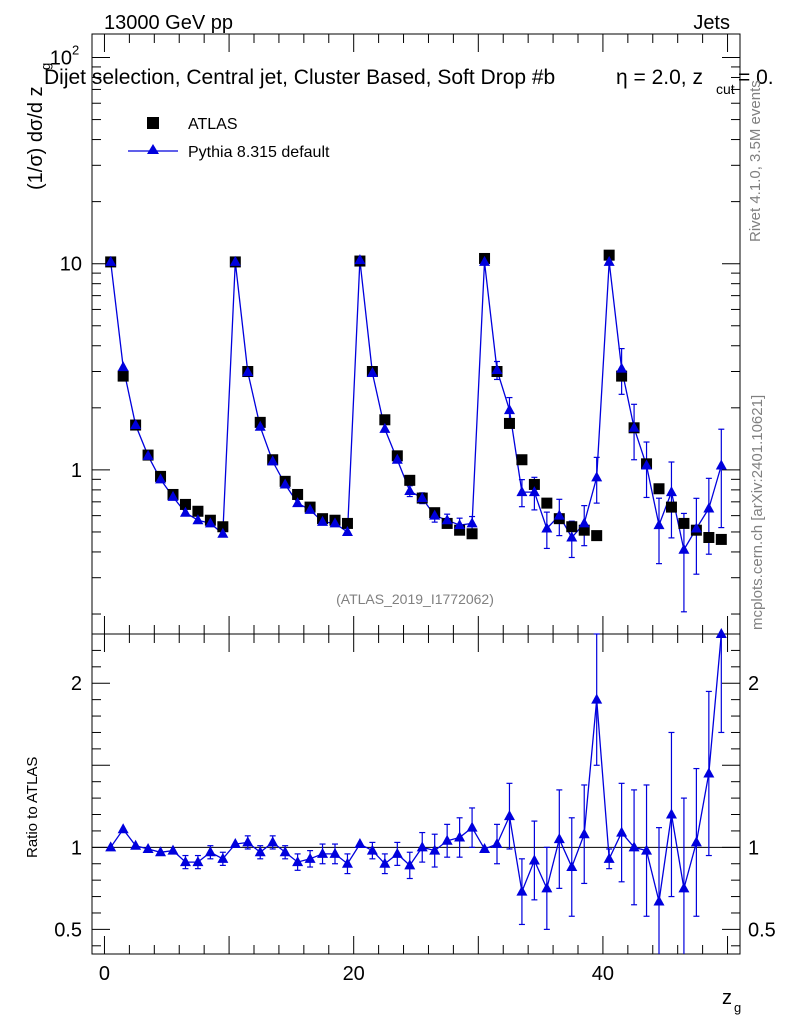  I want to click on category-label: Jets, so click(711, 23).